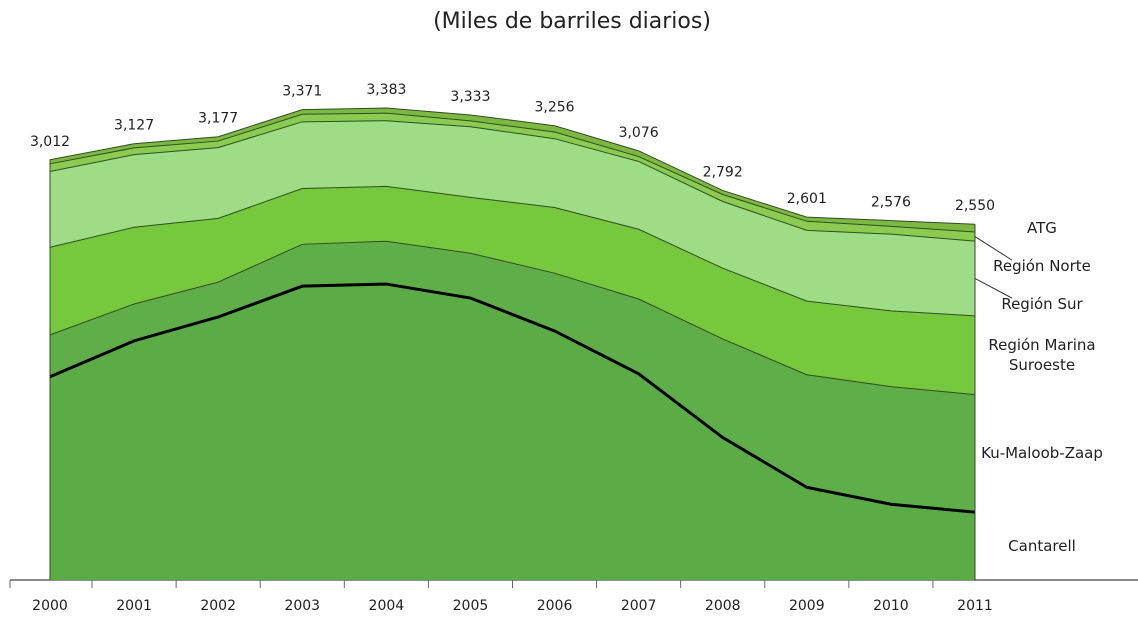 This screenshot has width=1138, height=617. I want to click on total-label: 3,333, so click(470, 97).